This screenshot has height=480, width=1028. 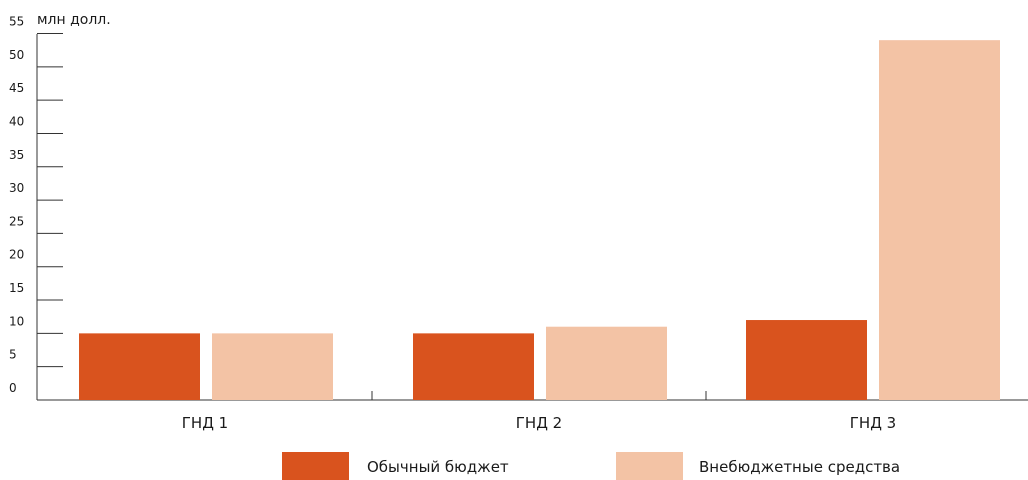 I want to click on legend: Обычный бюджет Внебюджетные средства, so click(x=591, y=466).